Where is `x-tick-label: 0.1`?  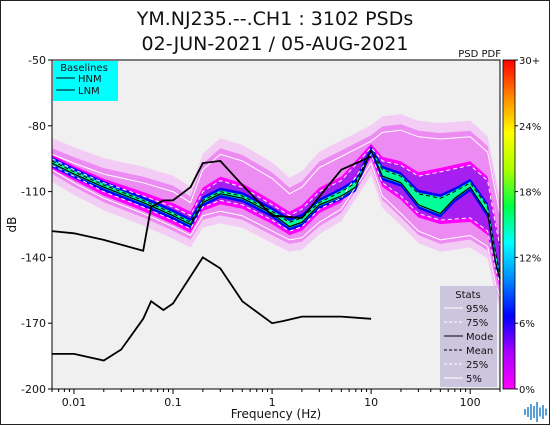 x-tick-label: 0.1 is located at coordinates (173, 402).